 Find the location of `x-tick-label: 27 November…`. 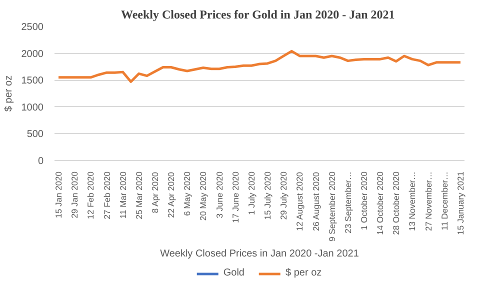

x-tick-label: 27 November… is located at coordinates (428, 201).